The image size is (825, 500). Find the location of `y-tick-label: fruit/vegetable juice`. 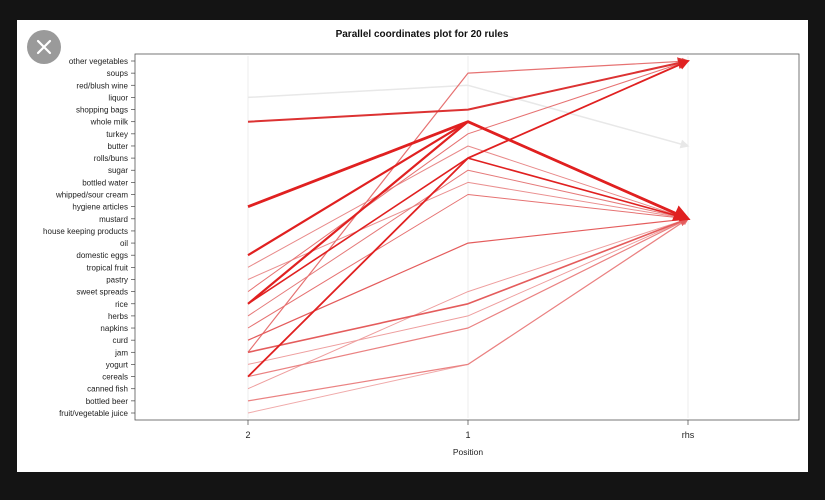

y-tick-label: fruit/vegetable juice is located at coordinates (93, 413).